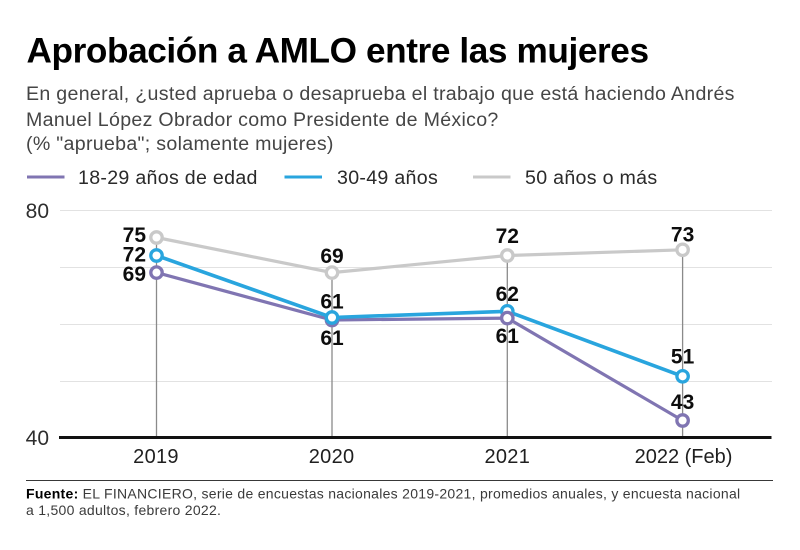 This screenshot has height=550, width=800. What do you see at coordinates (682, 235) in the screenshot?
I see `svg-text: 73` at bounding box center [682, 235].